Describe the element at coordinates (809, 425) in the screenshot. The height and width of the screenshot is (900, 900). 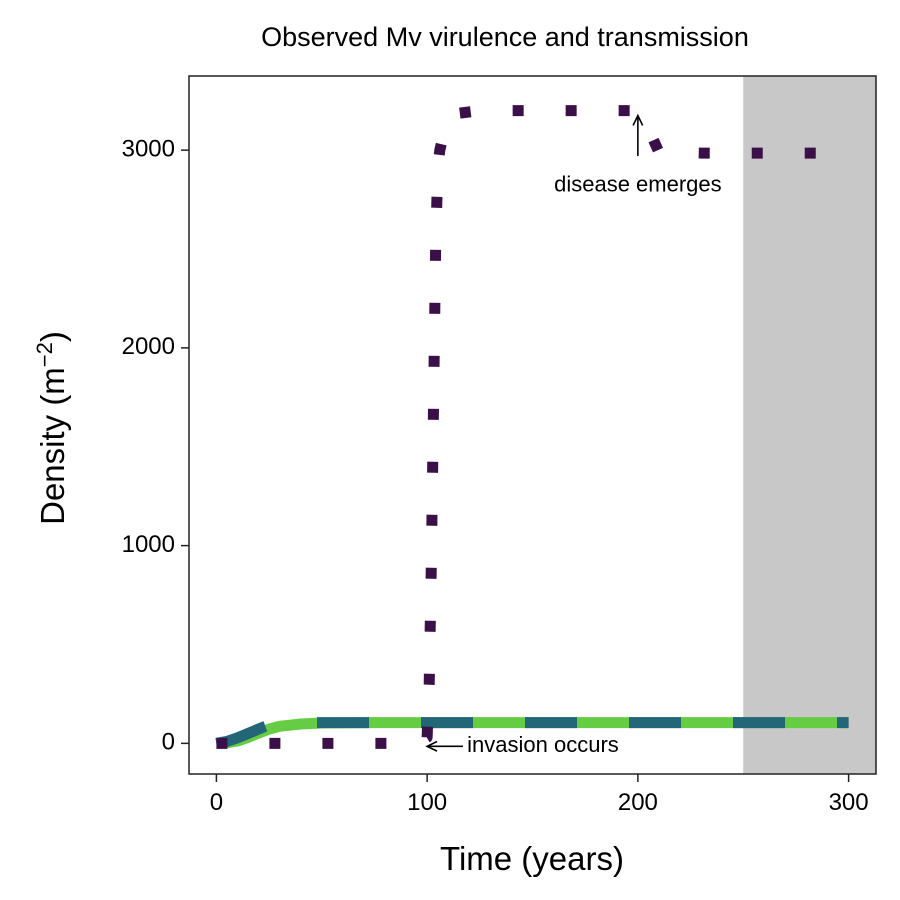
I see `shaded-region` at that location.